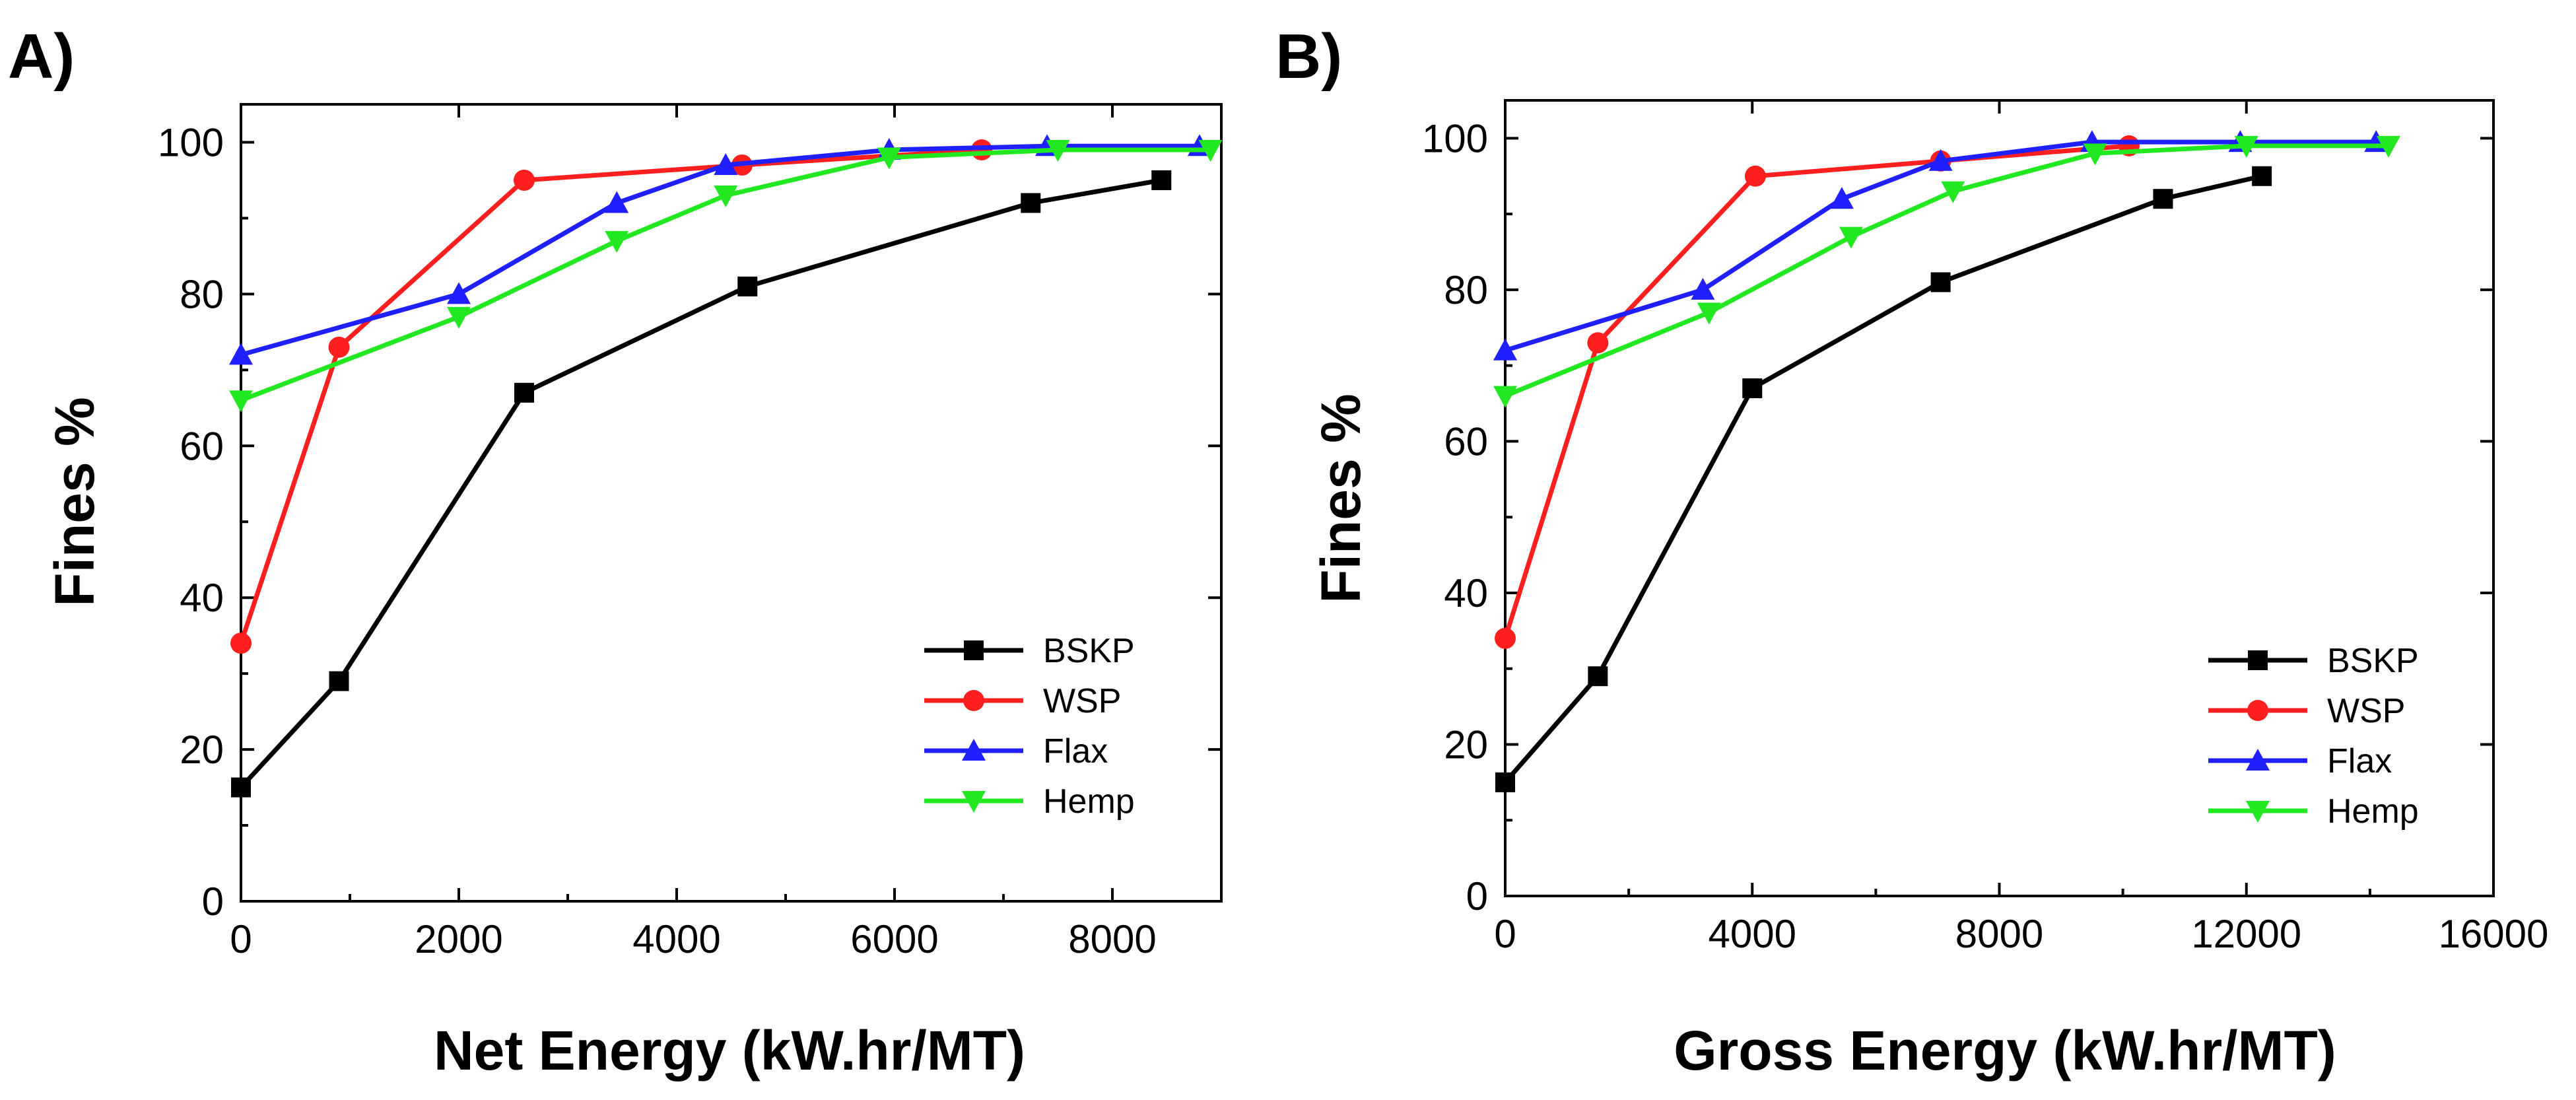  Describe the element at coordinates (1023, 701) in the screenshot. I see `legend-item-wsp: WSP` at that location.